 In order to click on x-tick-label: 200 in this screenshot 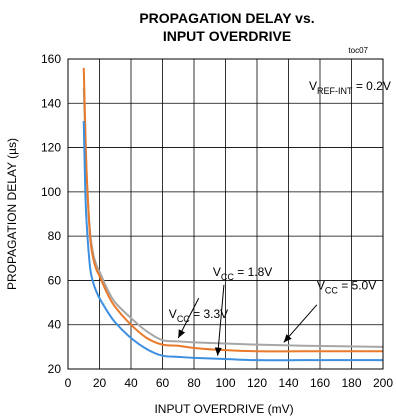, I will do `click(383, 383)`.